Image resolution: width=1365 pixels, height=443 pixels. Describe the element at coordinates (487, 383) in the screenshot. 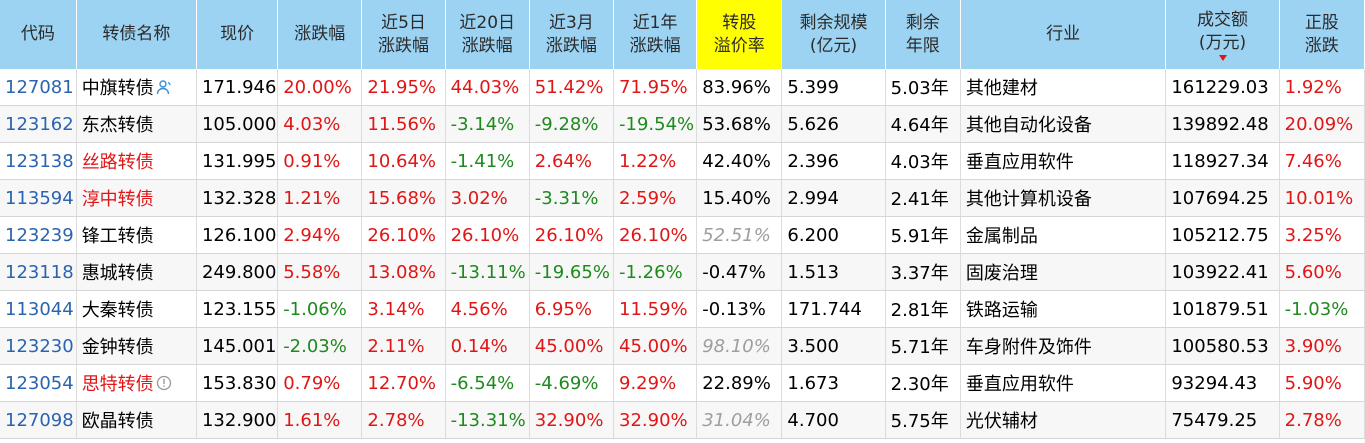

I see `change-20d-cell: -6.54%` at that location.